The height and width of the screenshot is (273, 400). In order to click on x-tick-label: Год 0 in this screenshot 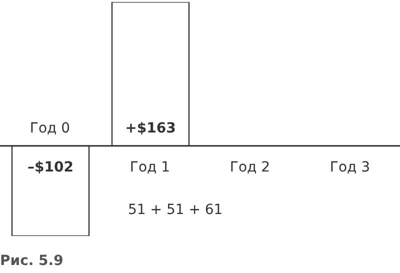, I will do `click(50, 128)`.